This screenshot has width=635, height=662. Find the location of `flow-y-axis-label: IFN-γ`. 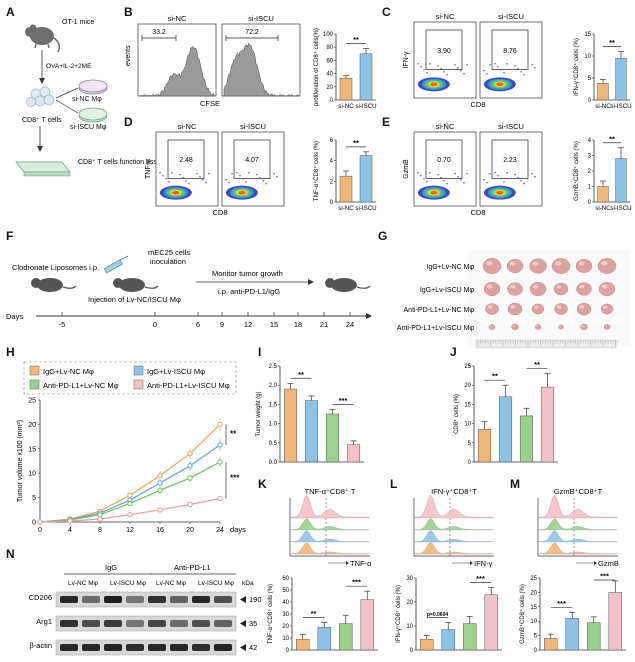

flow-y-axis-label: IFN-γ is located at coordinates (406, 60).